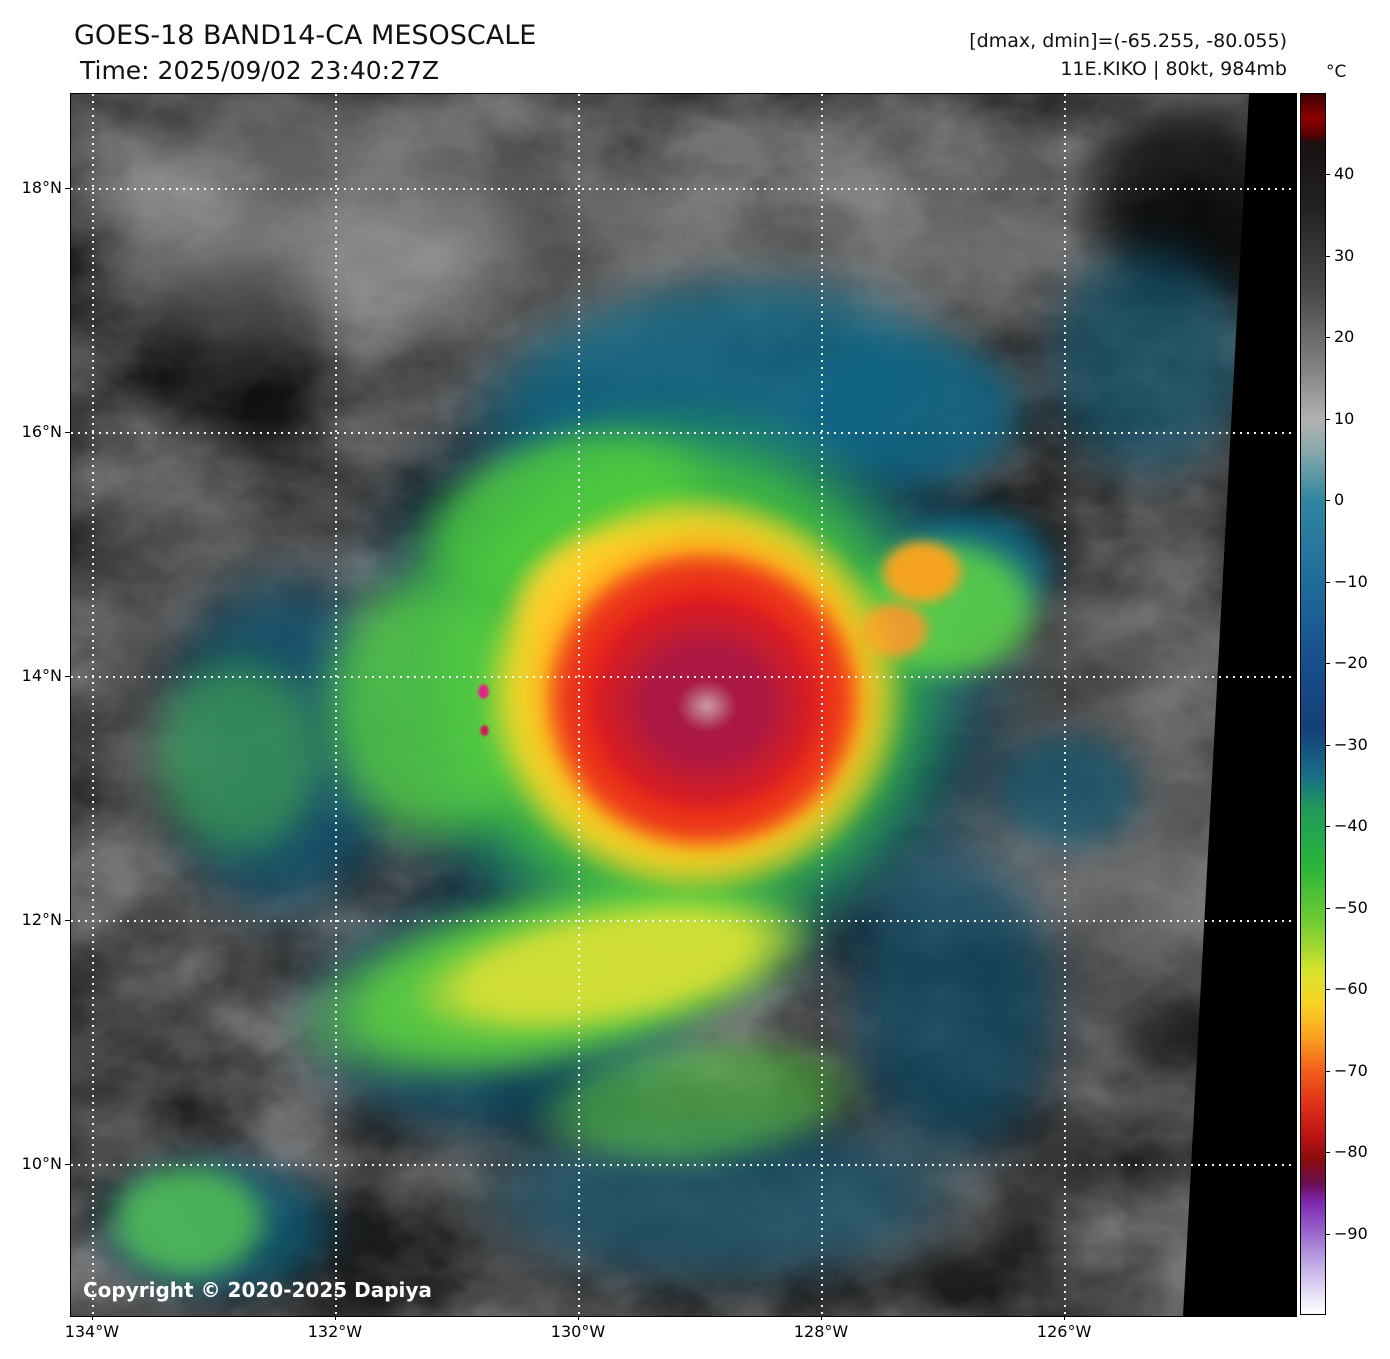 This screenshot has width=1390, height=1359. Describe the element at coordinates (1128, 41) in the screenshot. I see `dmax-dmin-label: [dmax, dmin]=(-65.255, -80.055)` at that location.